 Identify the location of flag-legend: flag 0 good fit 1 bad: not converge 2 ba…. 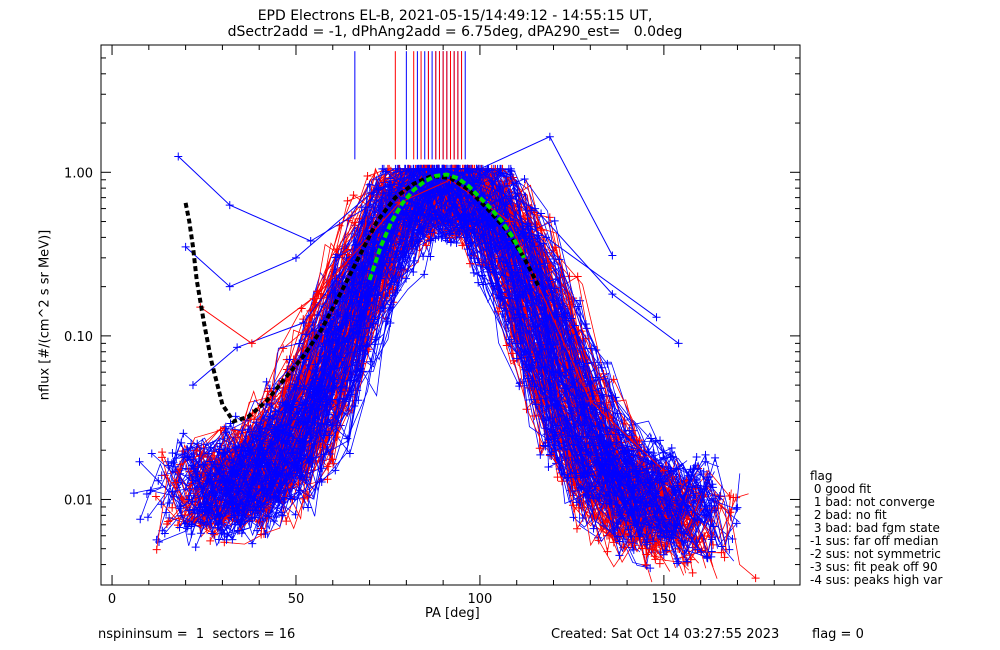
(876, 528).